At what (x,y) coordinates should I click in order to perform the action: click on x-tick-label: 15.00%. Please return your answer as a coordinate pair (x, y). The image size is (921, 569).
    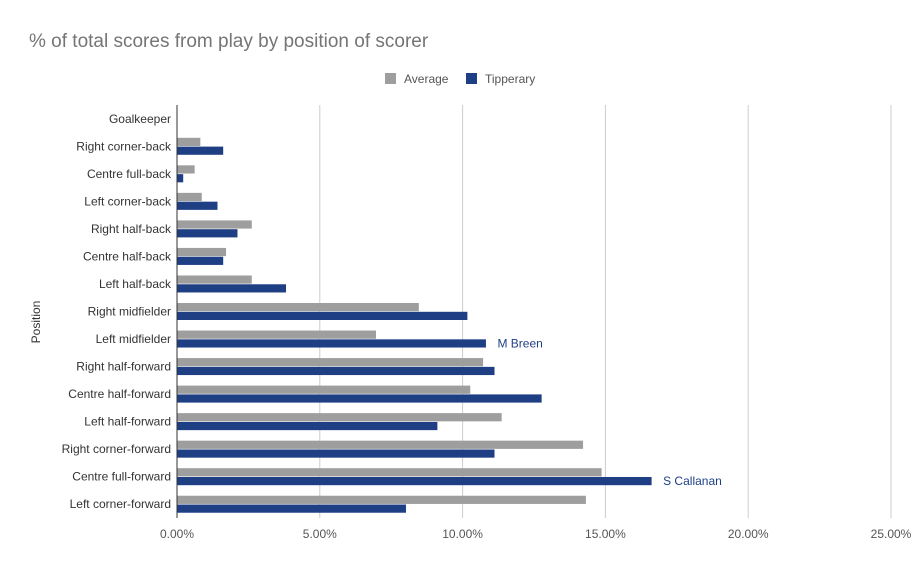
    Looking at the image, I should click on (605, 534).